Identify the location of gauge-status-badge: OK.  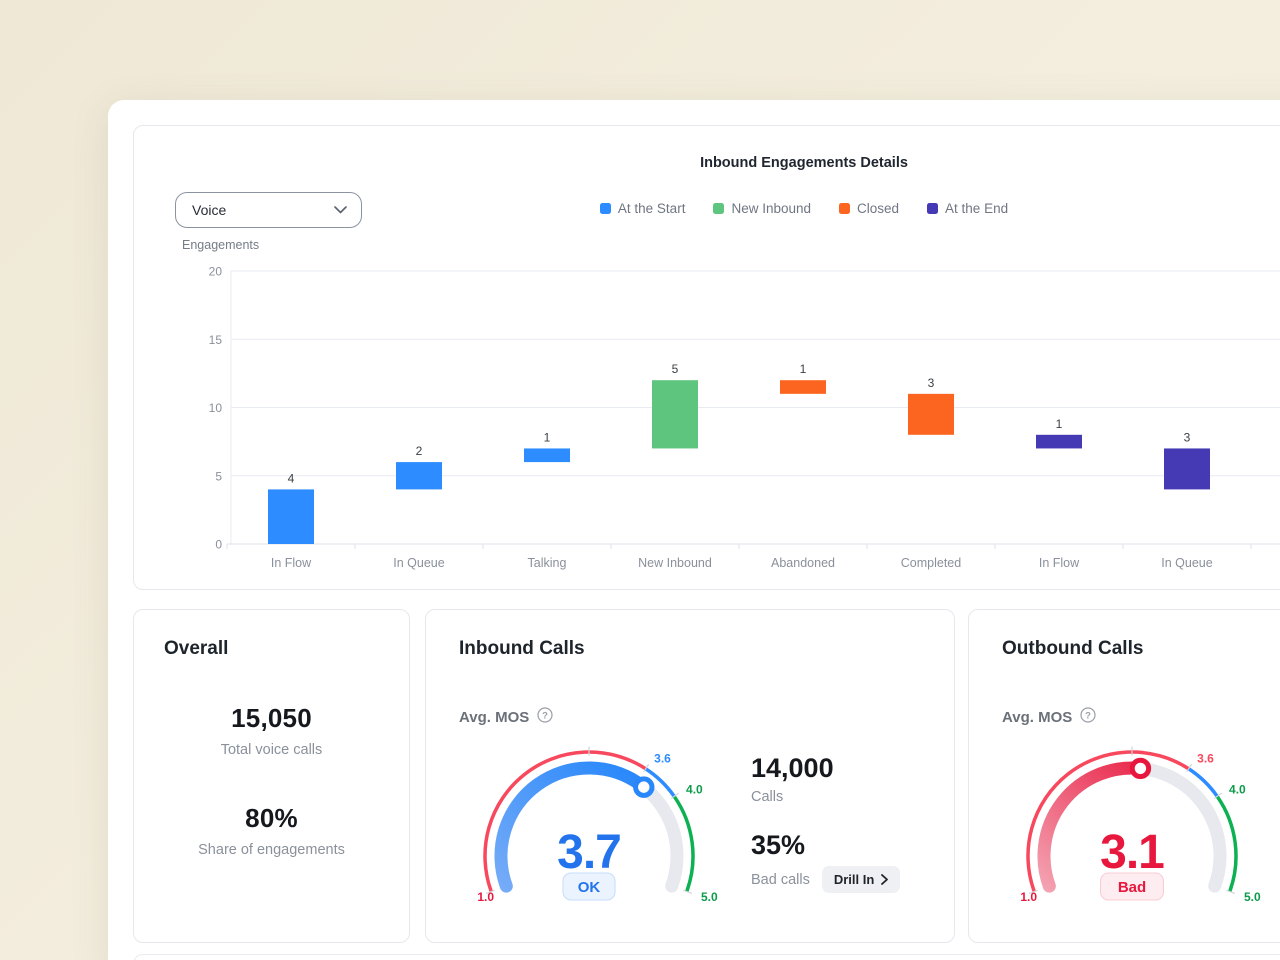
(589, 887).